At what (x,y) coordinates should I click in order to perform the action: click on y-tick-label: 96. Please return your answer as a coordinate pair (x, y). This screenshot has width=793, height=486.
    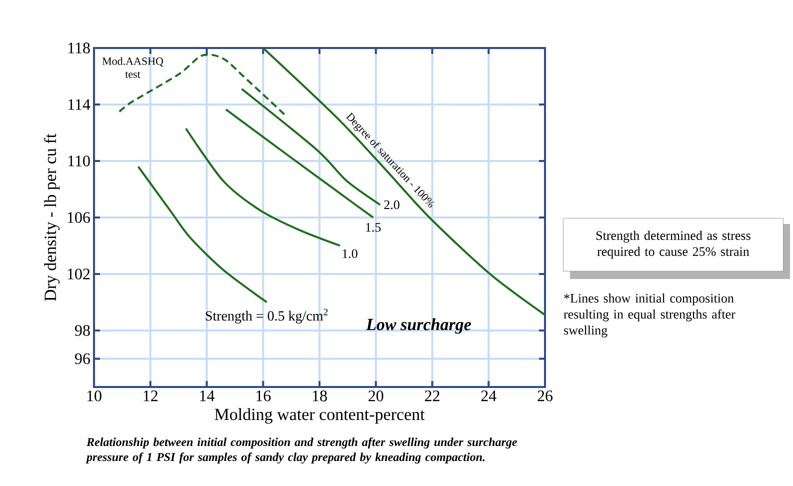
    Looking at the image, I should click on (82, 358).